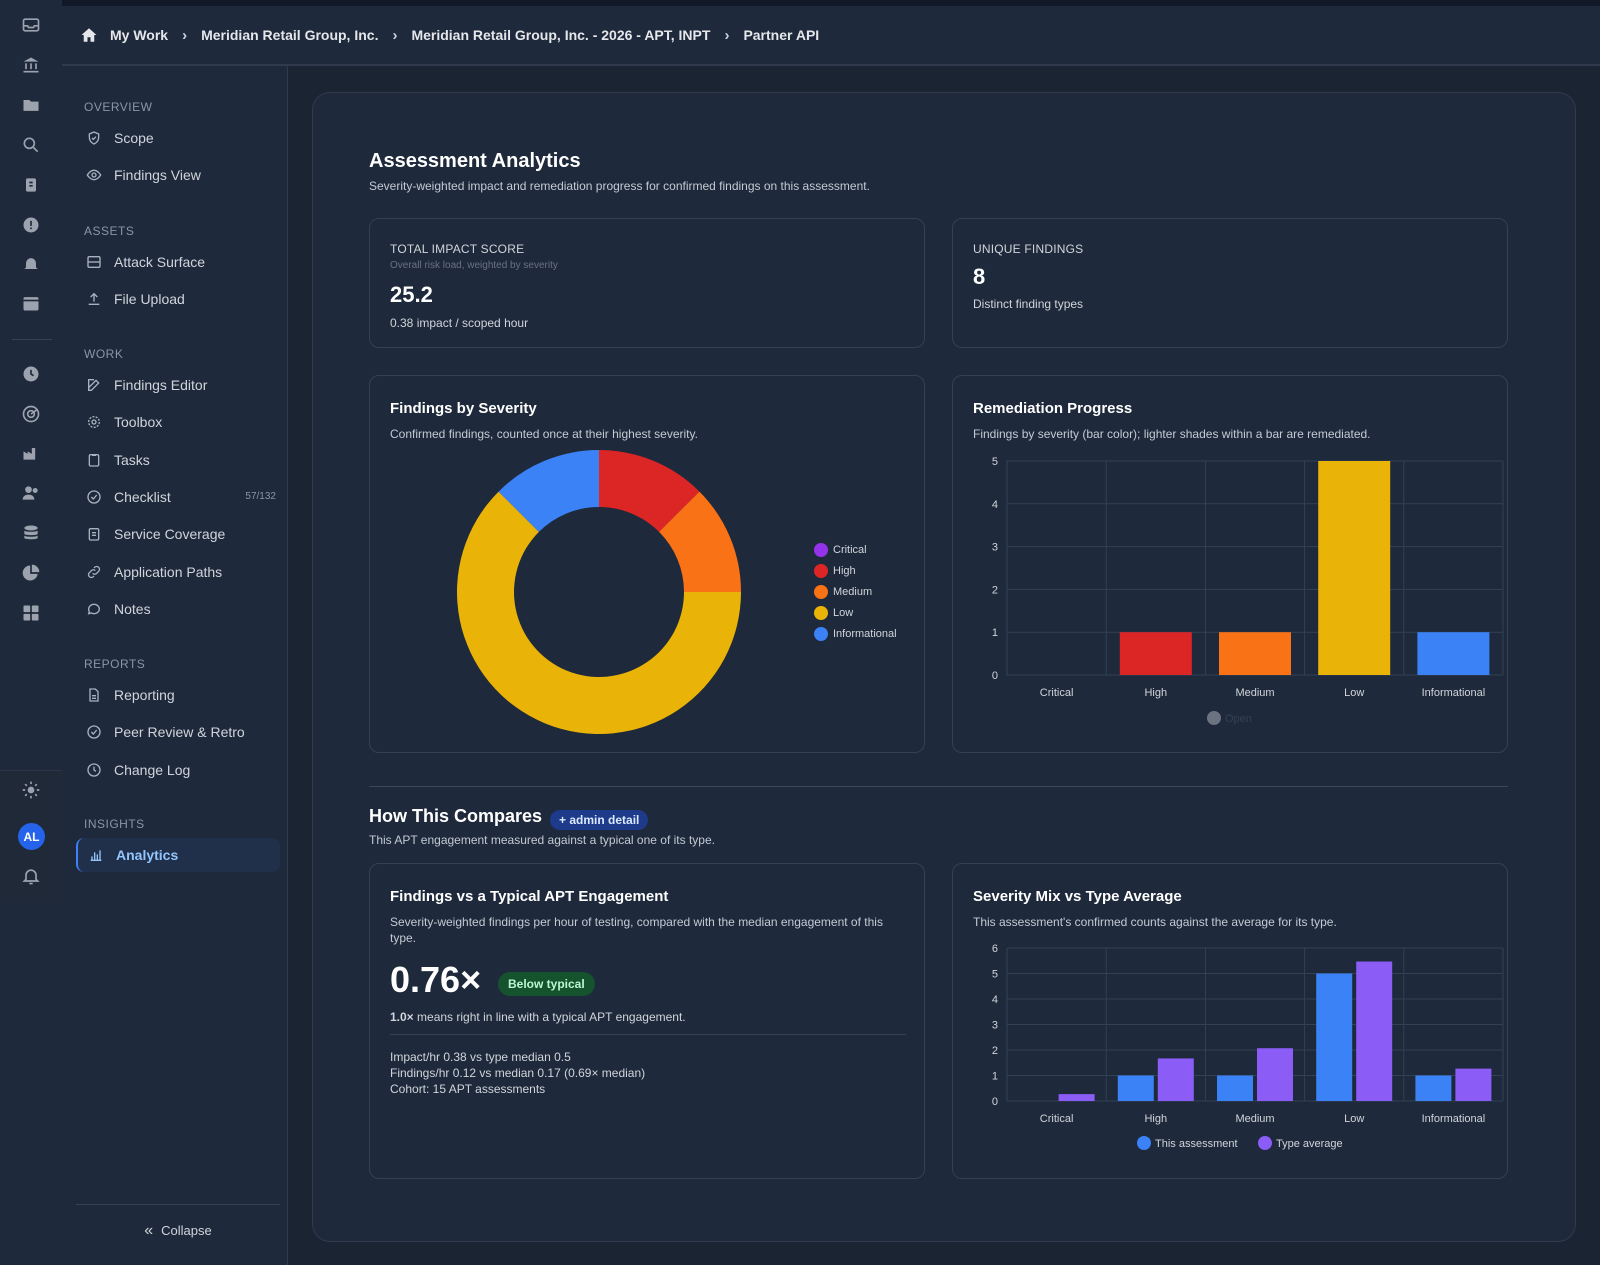 This screenshot has height=1265, width=1600. I want to click on legend-item: Low, so click(855, 612).